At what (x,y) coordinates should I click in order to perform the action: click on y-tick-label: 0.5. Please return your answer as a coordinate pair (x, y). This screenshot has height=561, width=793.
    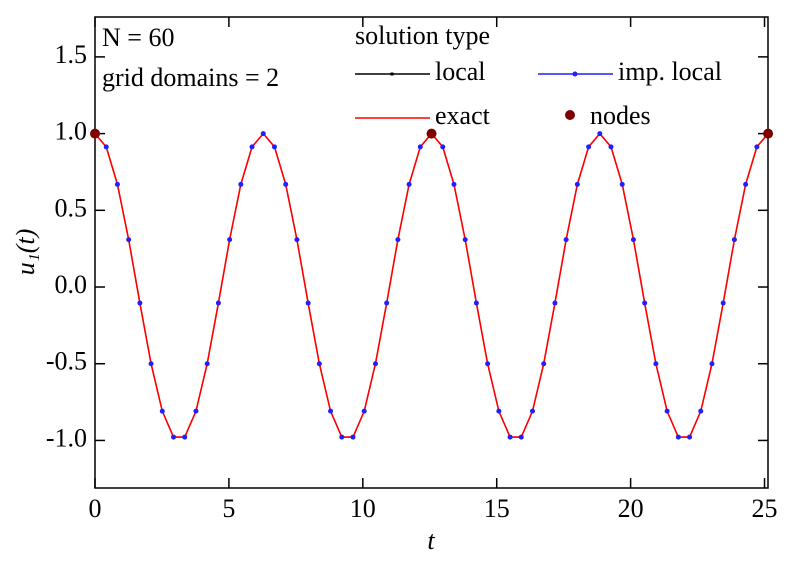
    Looking at the image, I should click on (71, 207).